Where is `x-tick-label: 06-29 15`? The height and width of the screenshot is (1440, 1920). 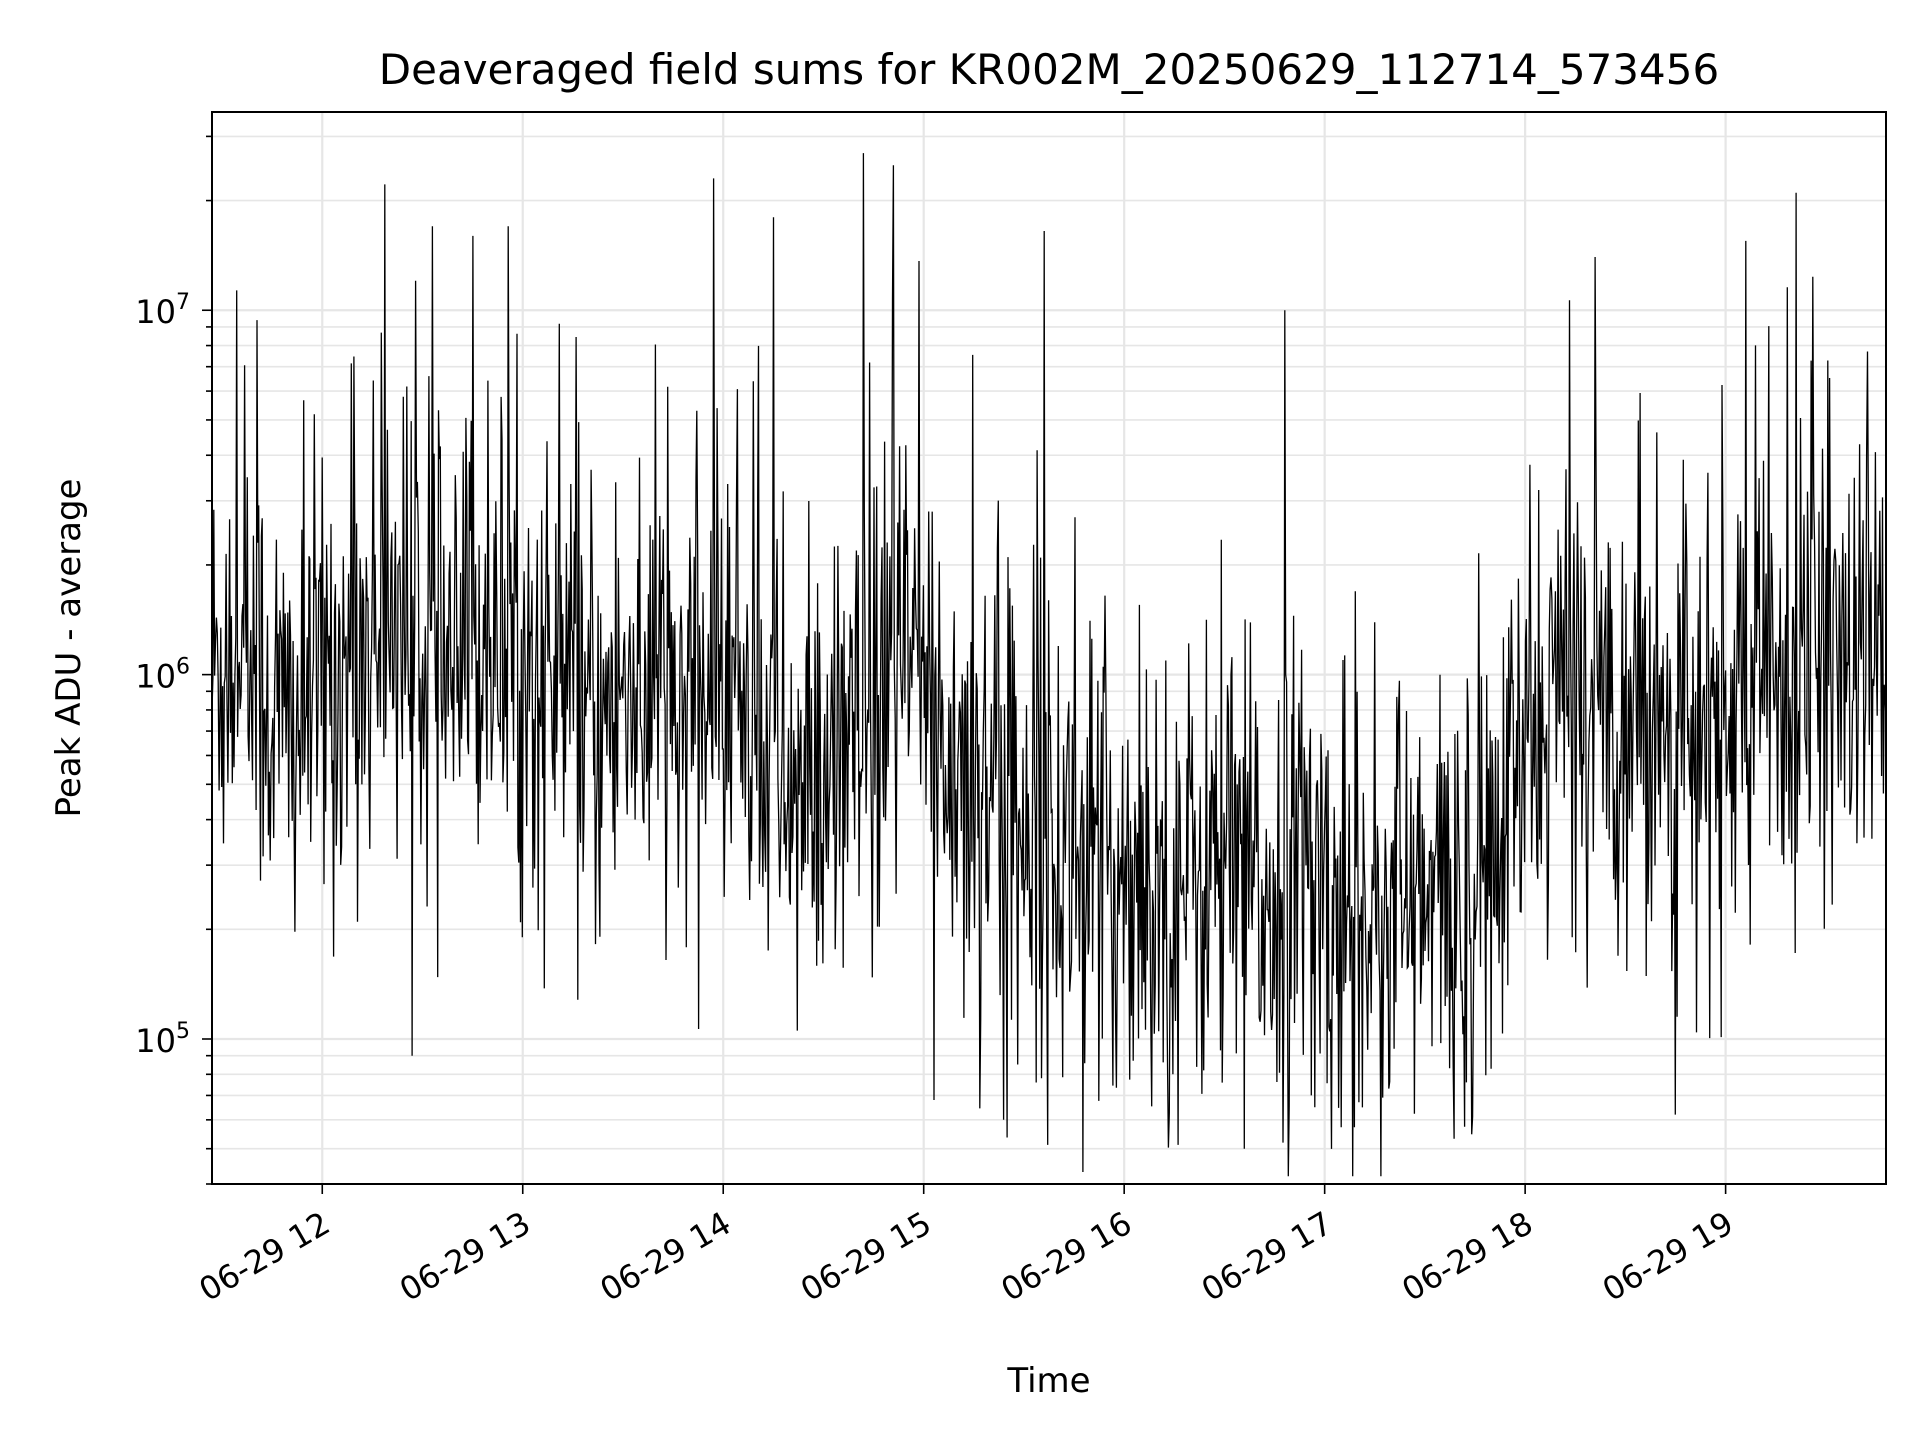 x-tick-label: 06-29 15 is located at coordinates (866, 1256).